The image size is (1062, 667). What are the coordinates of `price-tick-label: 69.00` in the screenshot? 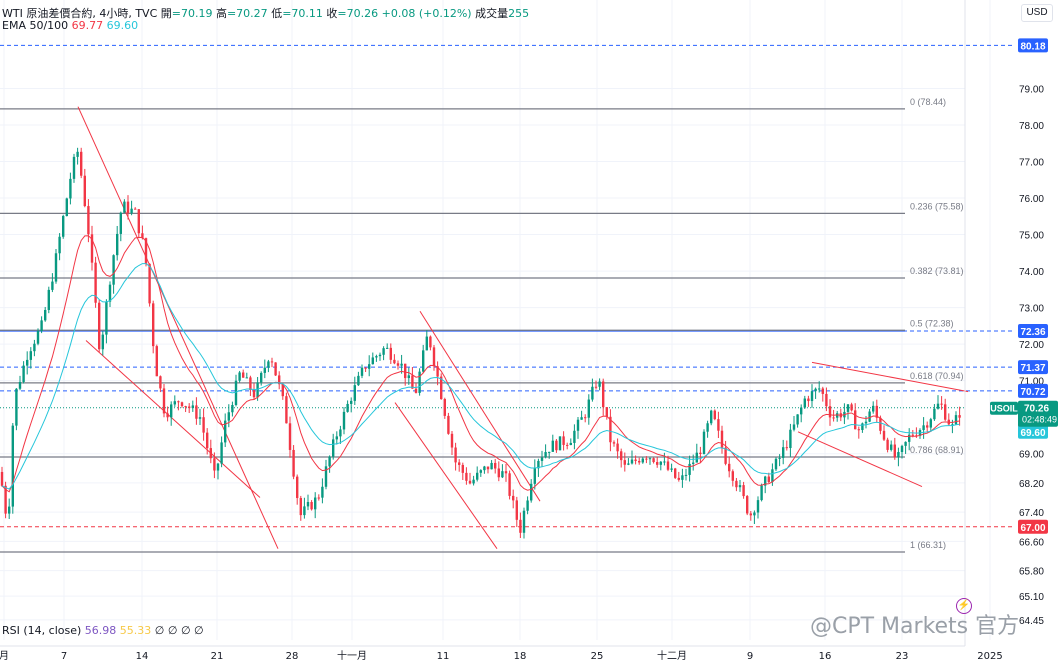 It's located at (1031, 455).